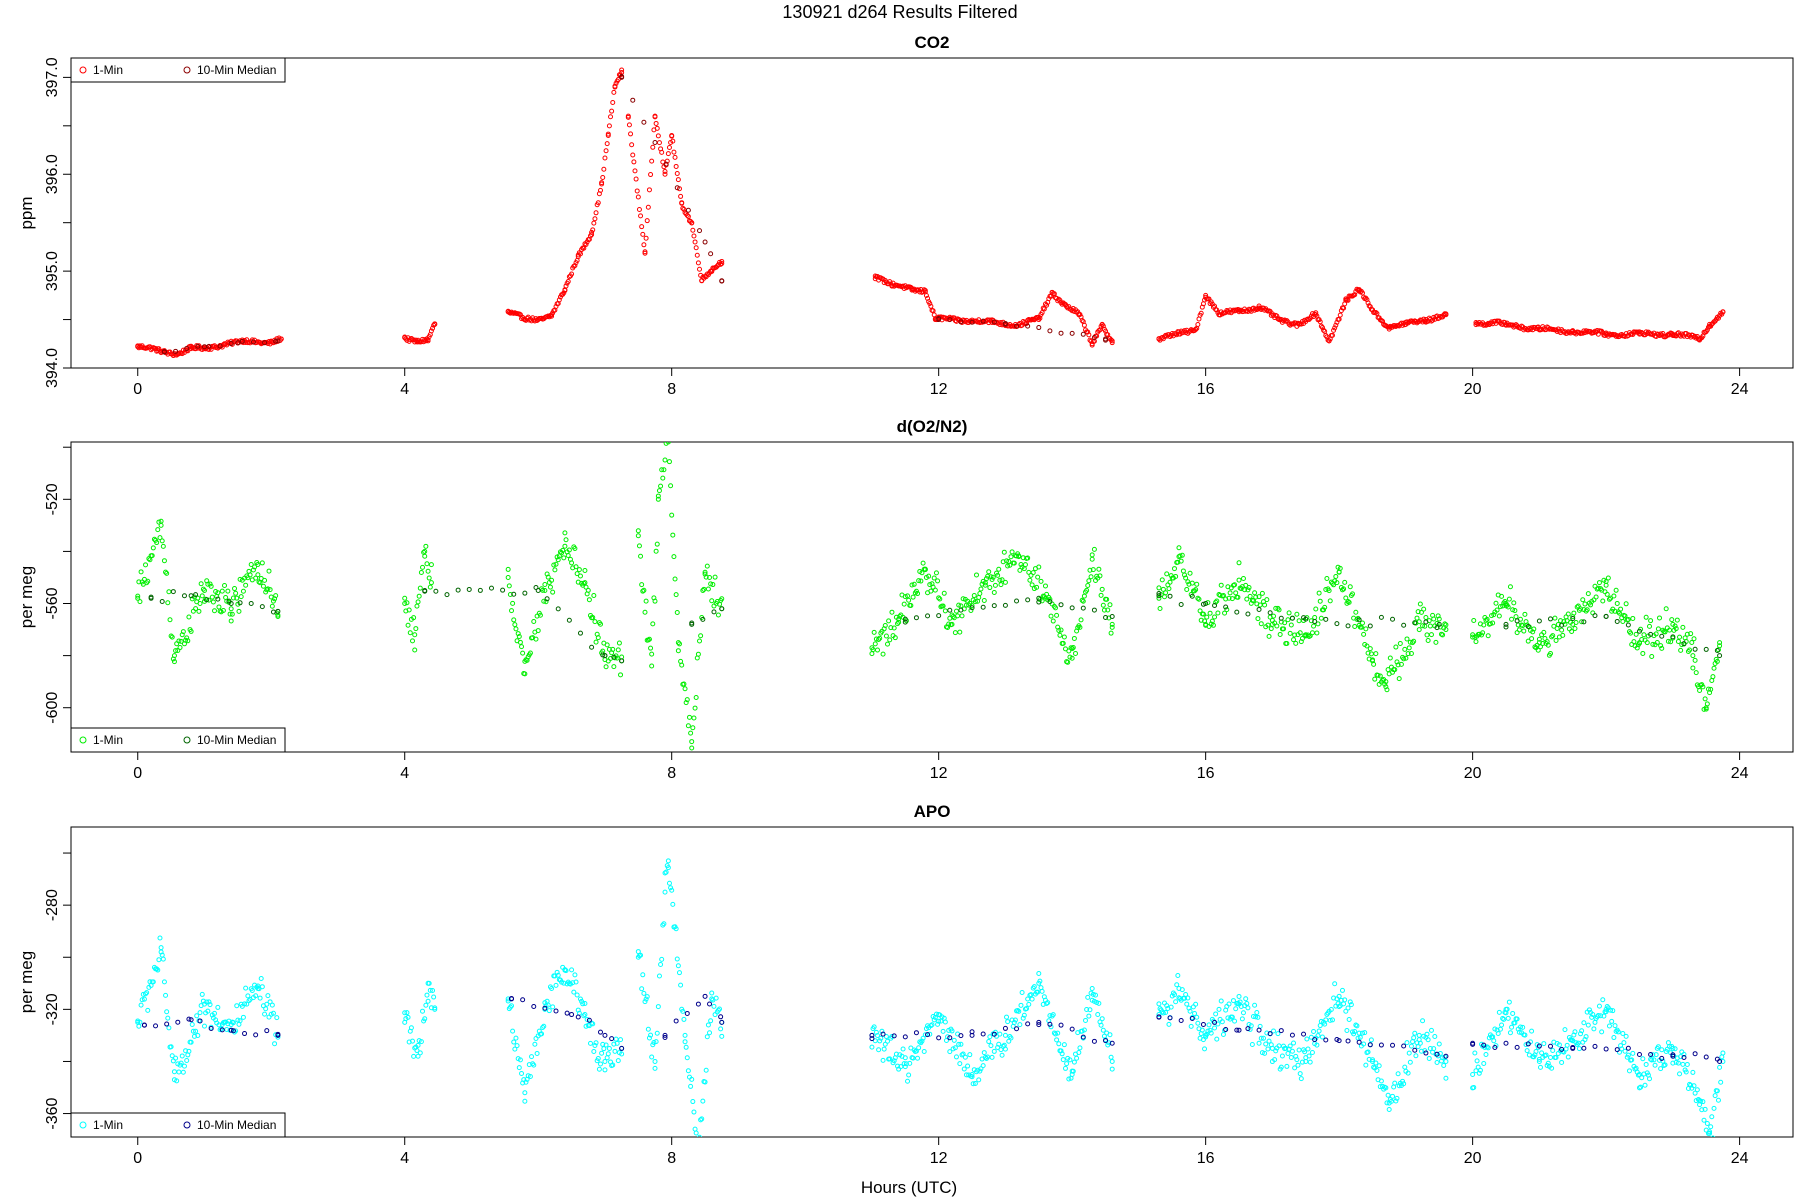  Describe the element at coordinates (52, 905) in the screenshot. I see `y-tick-label: -280` at that location.